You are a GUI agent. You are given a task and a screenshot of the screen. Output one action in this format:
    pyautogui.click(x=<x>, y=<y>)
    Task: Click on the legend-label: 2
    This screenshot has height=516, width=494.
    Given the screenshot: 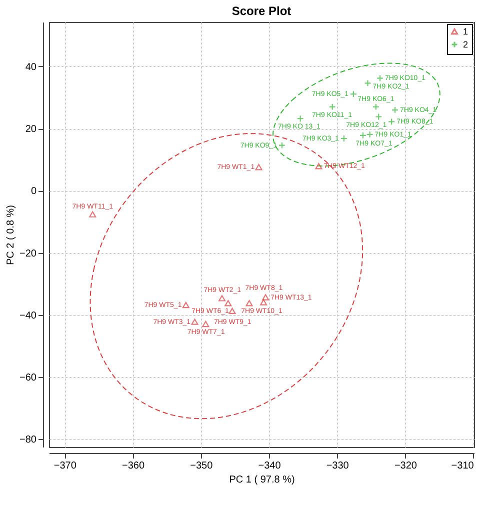 What is the action you would take?
    pyautogui.click(x=465, y=45)
    